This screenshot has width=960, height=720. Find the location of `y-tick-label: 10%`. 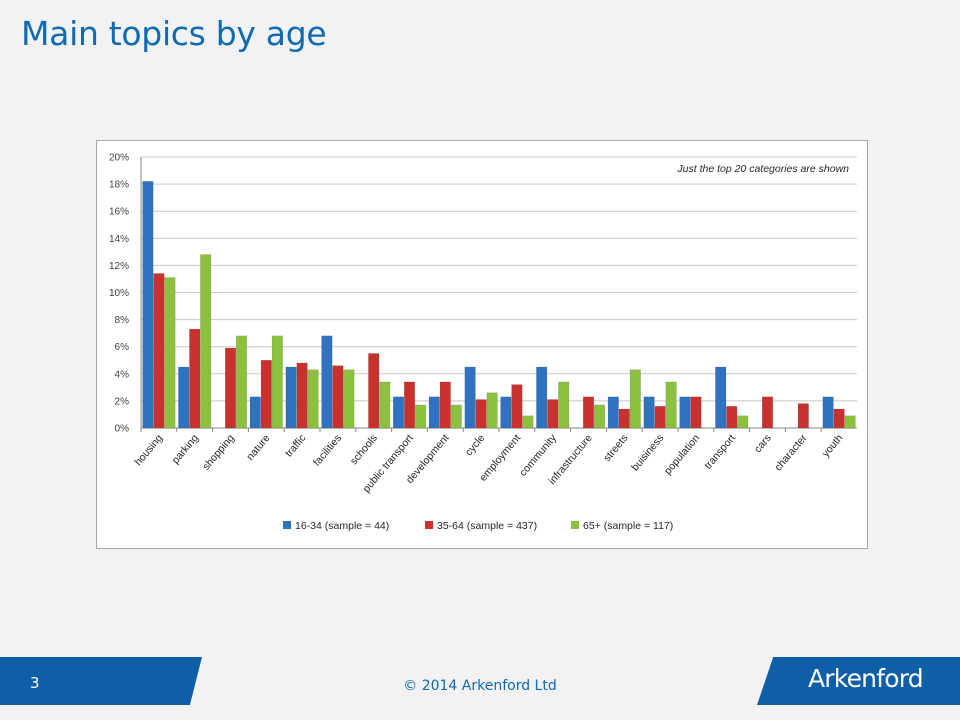

y-tick-label: 10% is located at coordinates (119, 293).